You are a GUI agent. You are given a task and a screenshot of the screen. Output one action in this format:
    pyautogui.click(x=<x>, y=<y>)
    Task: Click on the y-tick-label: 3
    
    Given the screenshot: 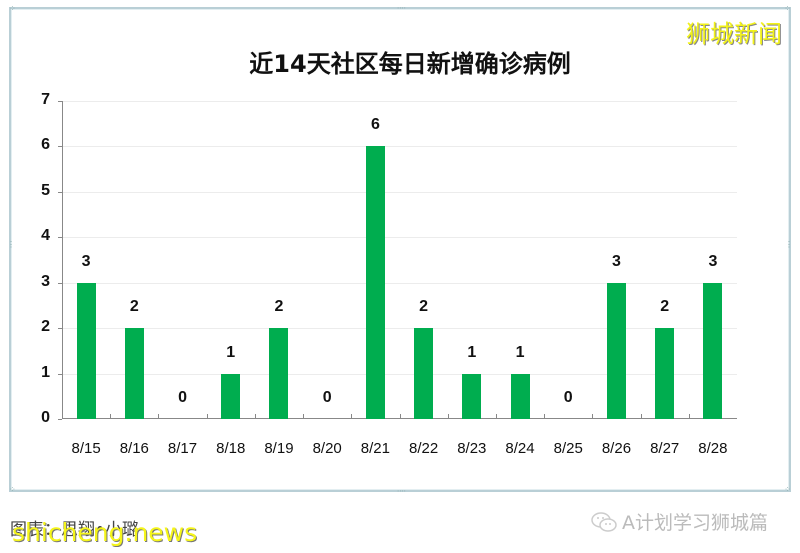 What is the action you would take?
    pyautogui.click(x=45, y=281)
    